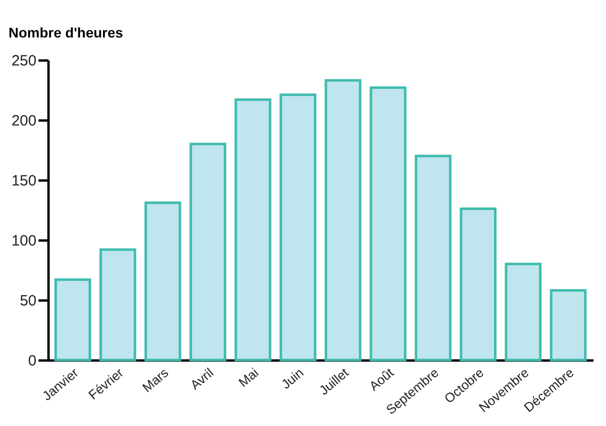  Describe the element at coordinates (32, 361) in the screenshot. I see `y-tick-label: 0` at that location.